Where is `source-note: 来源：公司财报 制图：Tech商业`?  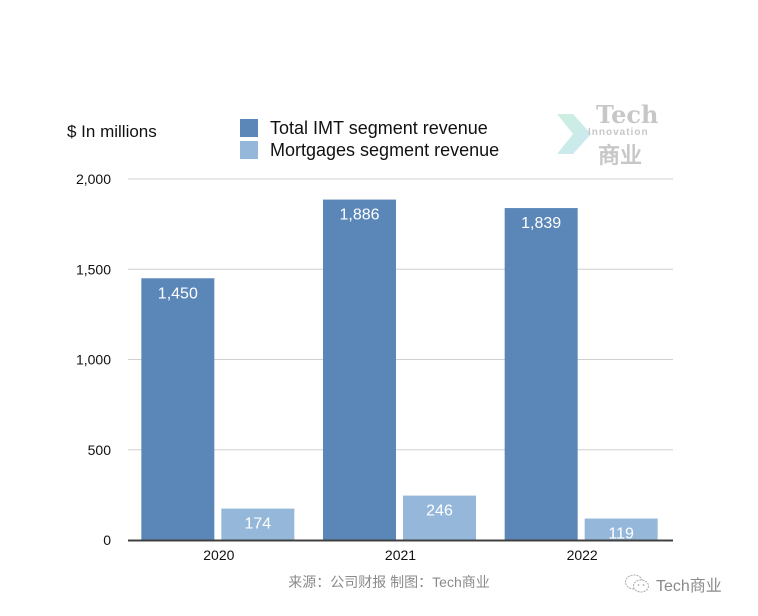
source-note: 来源：公司财报 制图：Tech商业 is located at coordinates (389, 582).